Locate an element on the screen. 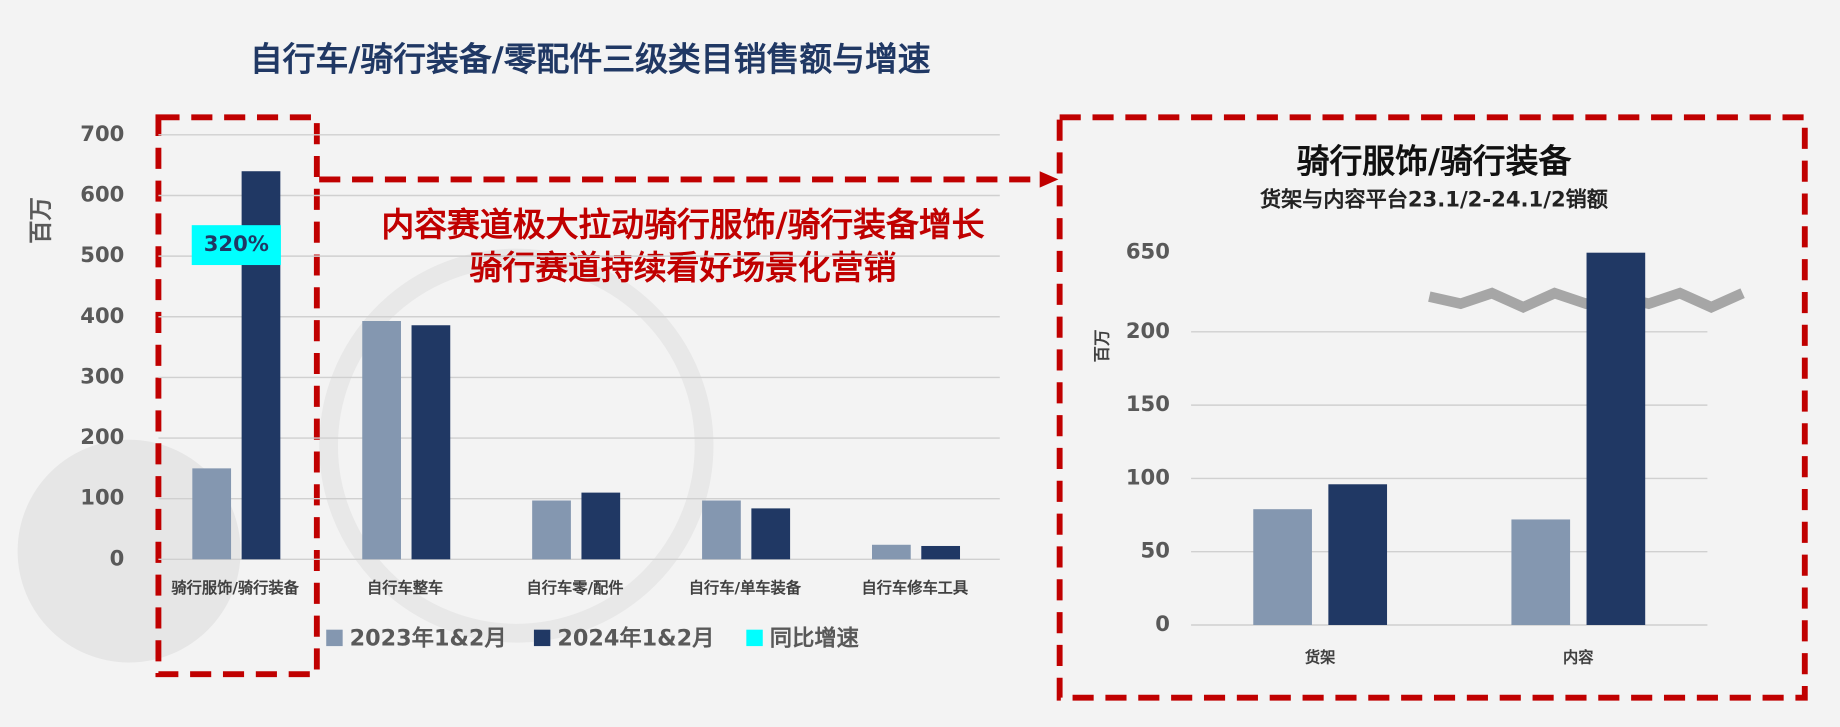 Image resolution: width=1840 pixels, height=727 pixels. annotation: 内容赛道极大拉动骑行服饰/骑行装备增长 is located at coordinates (682, 225).